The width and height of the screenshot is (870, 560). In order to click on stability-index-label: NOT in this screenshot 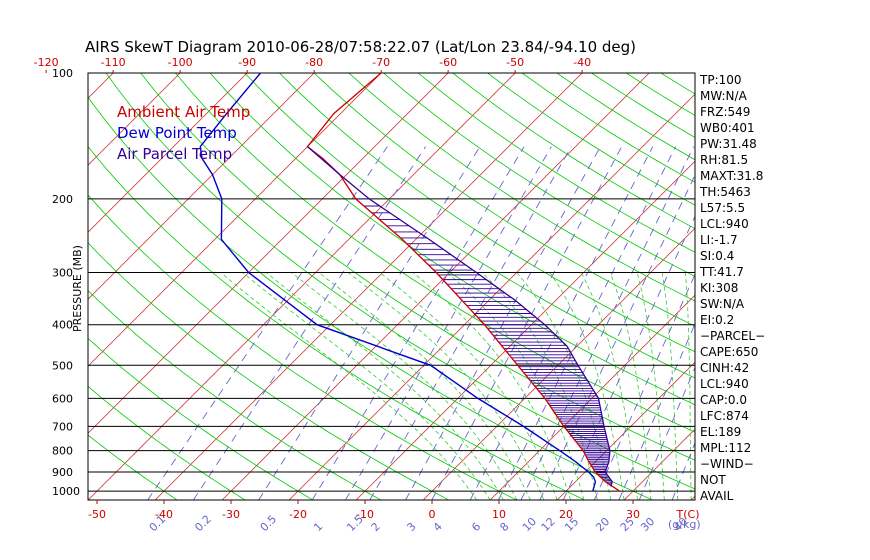, I will do `click(713, 480)`.